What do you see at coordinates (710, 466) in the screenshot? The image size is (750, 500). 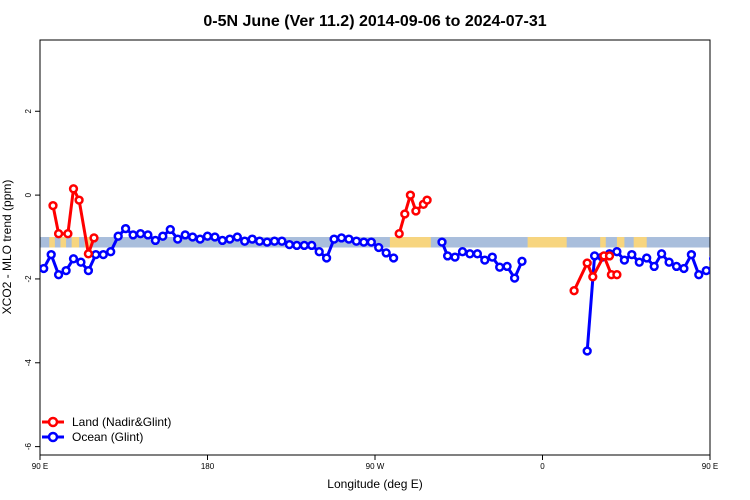 I see `x-tick-label-4: 90 E` at bounding box center [710, 466].